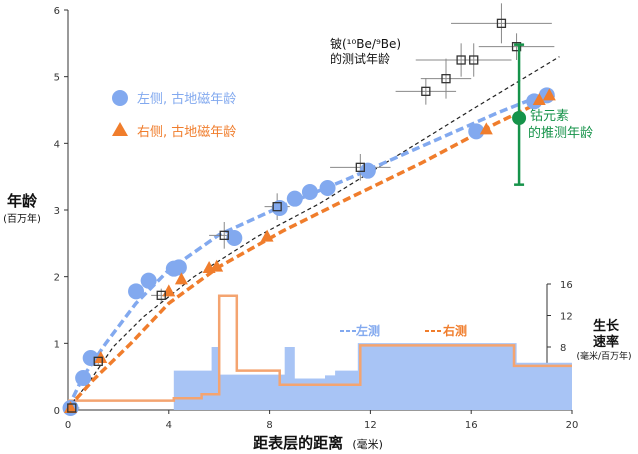 This screenshot has width=638, height=454. Describe the element at coordinates (186, 132) in the screenshot. I see `legend-right-label: 右侧, 古地磁年龄` at that location.